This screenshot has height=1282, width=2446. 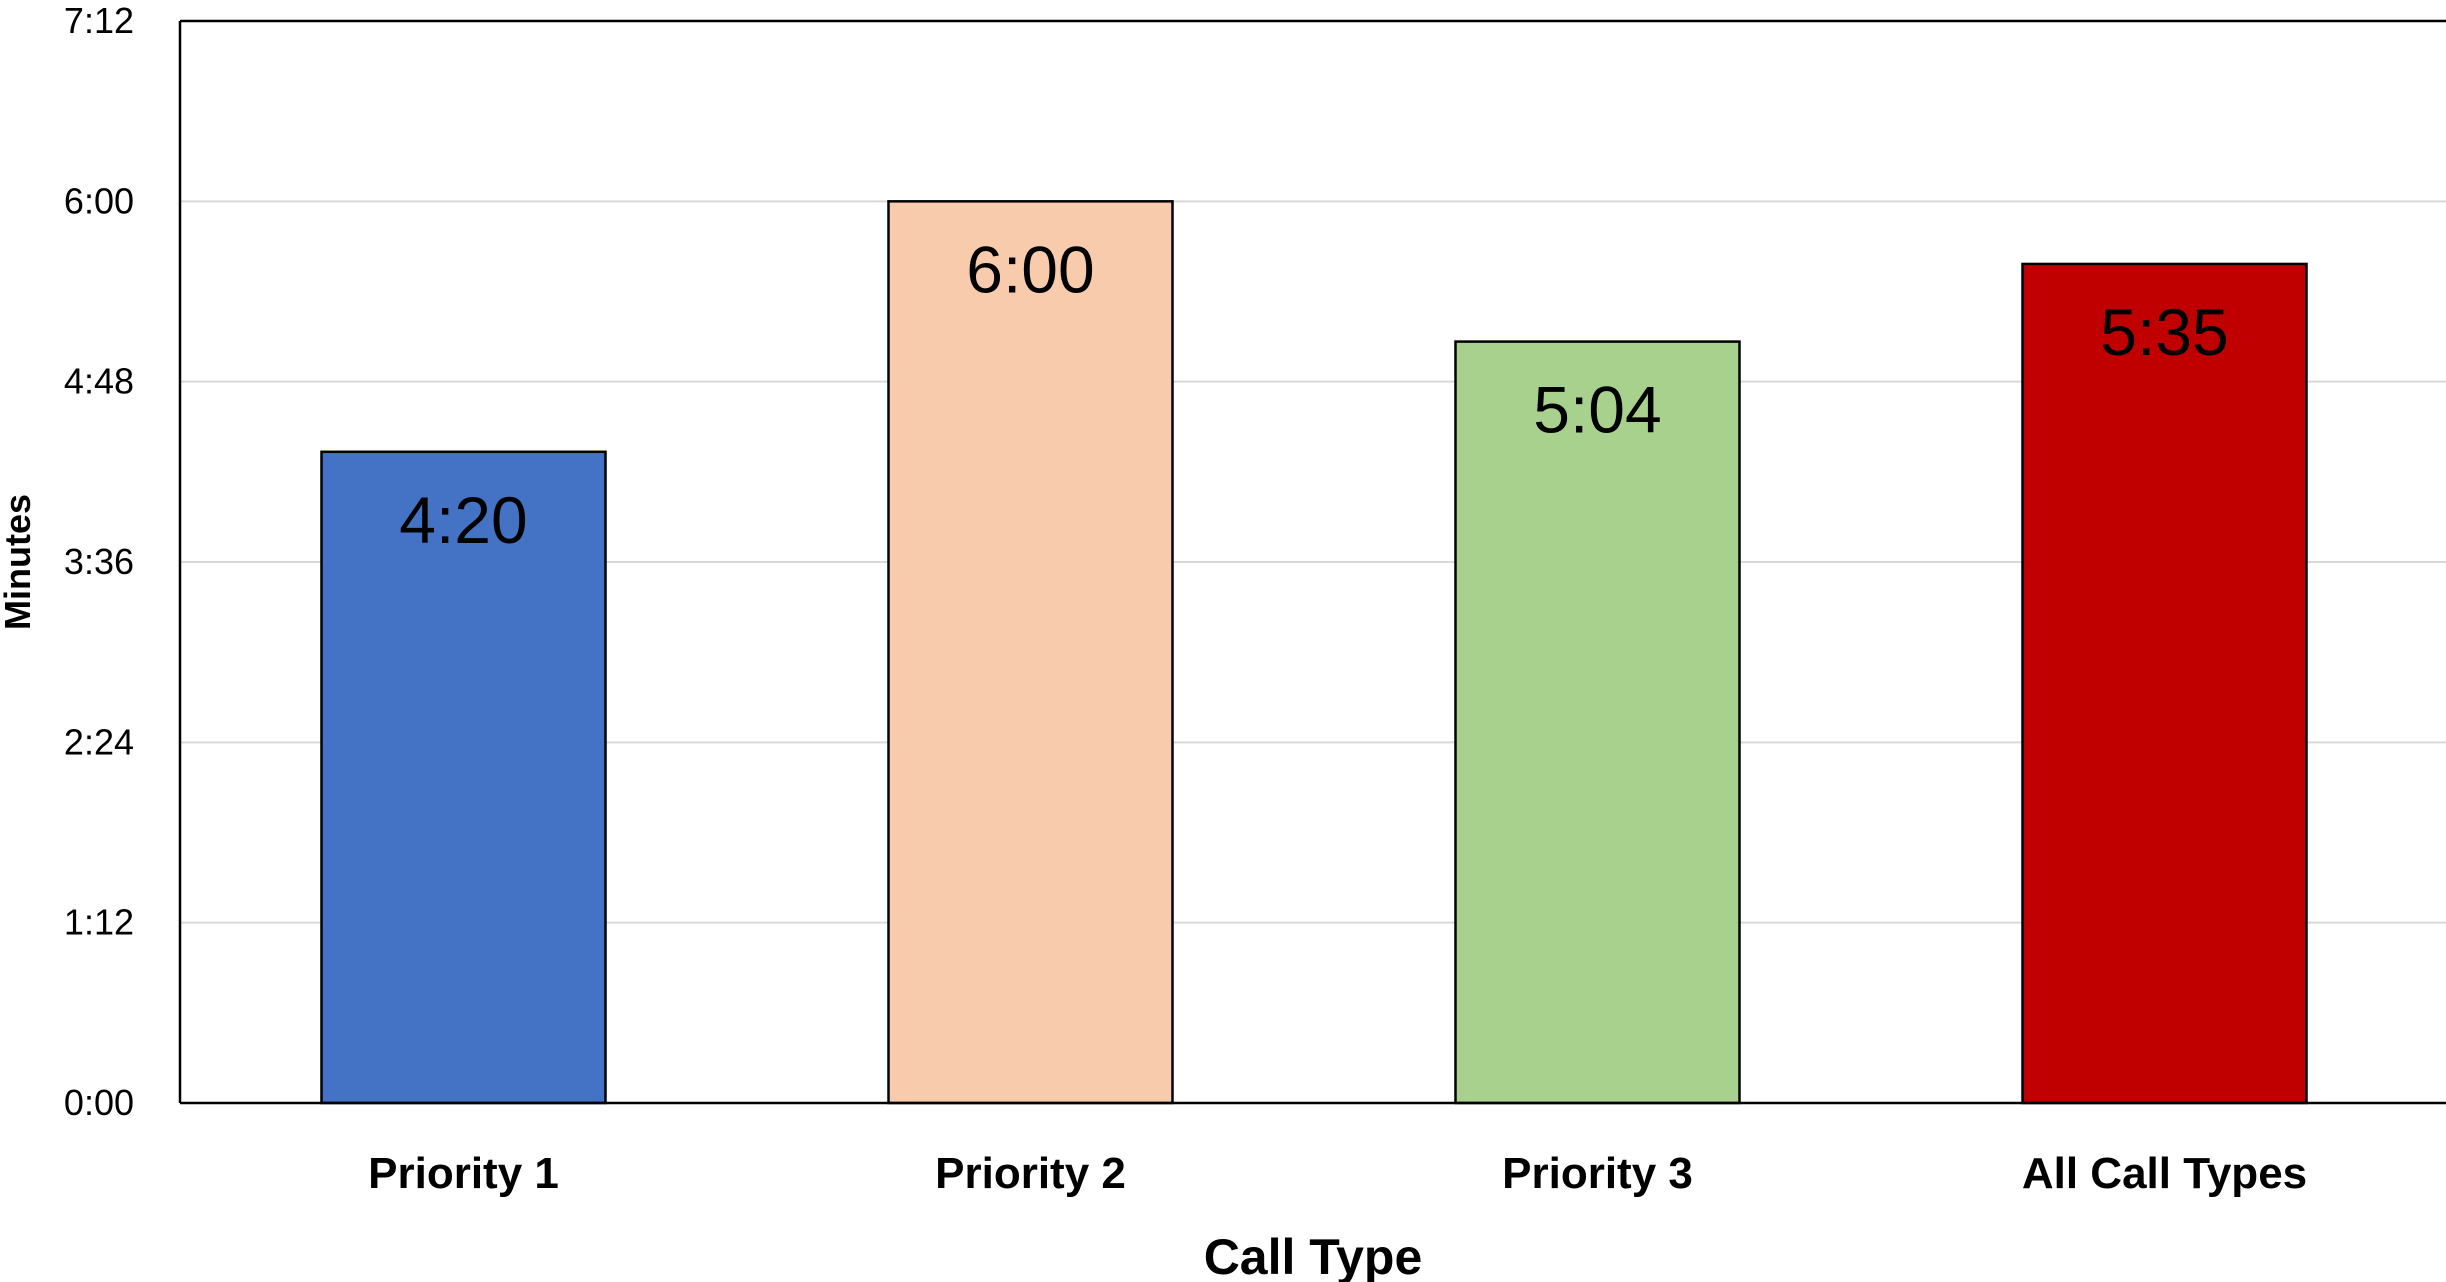 What do you see at coordinates (2164, 1173) in the screenshot?
I see `x-tick-label: All Call Types` at bounding box center [2164, 1173].